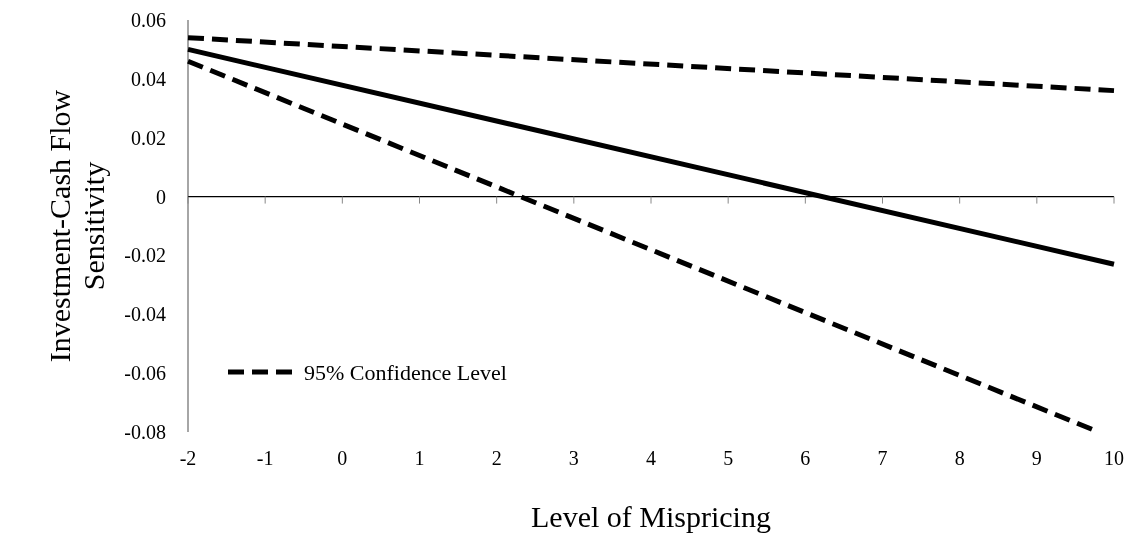 This screenshot has height=555, width=1133. I want to click on x-tick-label: 7, so click(882, 458).